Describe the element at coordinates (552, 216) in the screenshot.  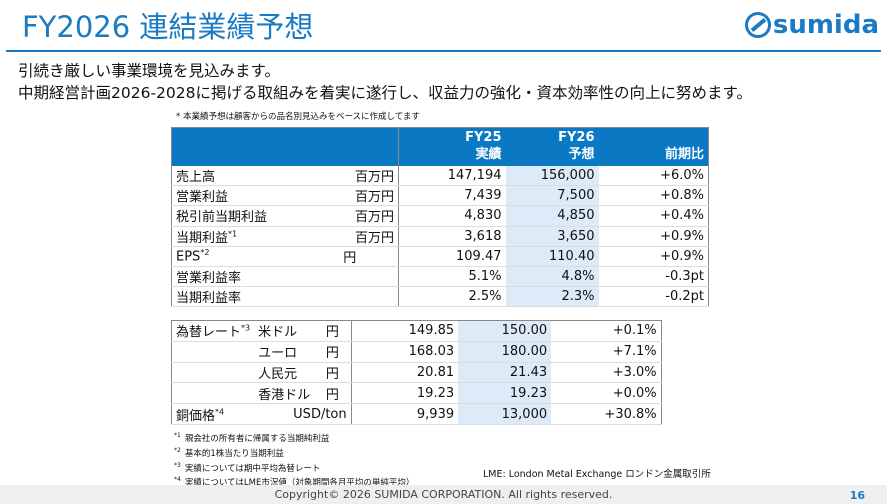
I see `fy26-value: 4,850` at that location.